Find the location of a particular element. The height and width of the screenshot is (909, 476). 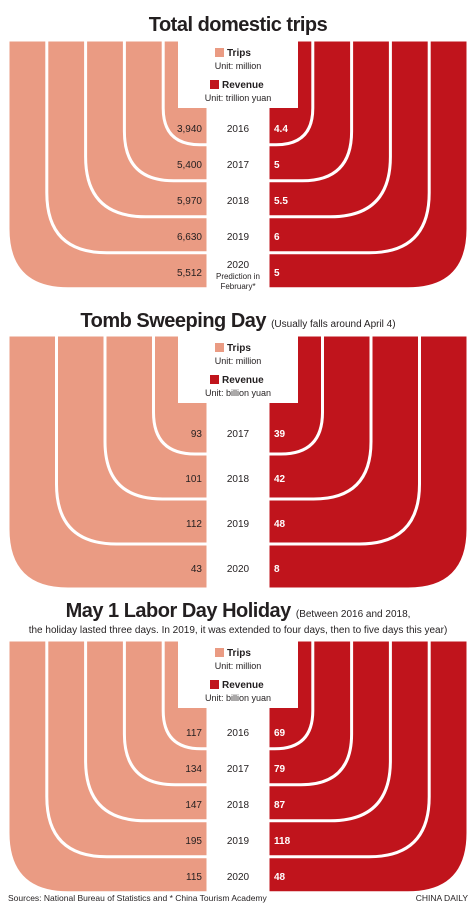

revenue-value-label: 69 is located at coordinates (280, 733).